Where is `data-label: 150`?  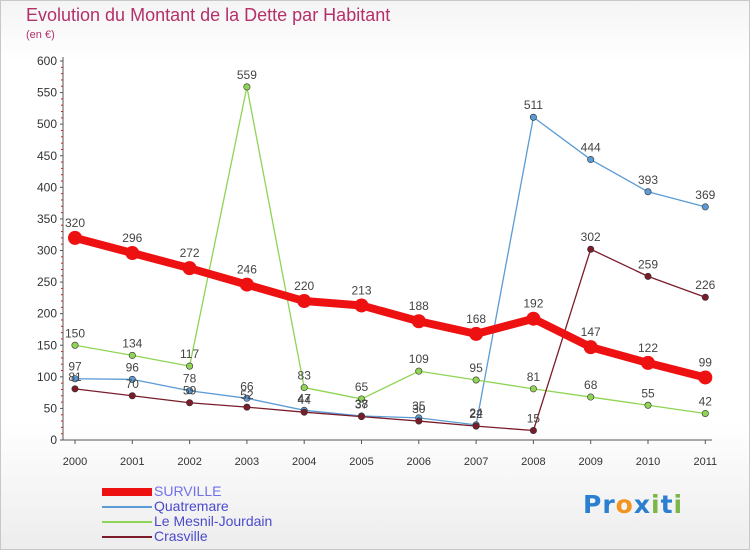 data-label: 150 is located at coordinates (75, 333).